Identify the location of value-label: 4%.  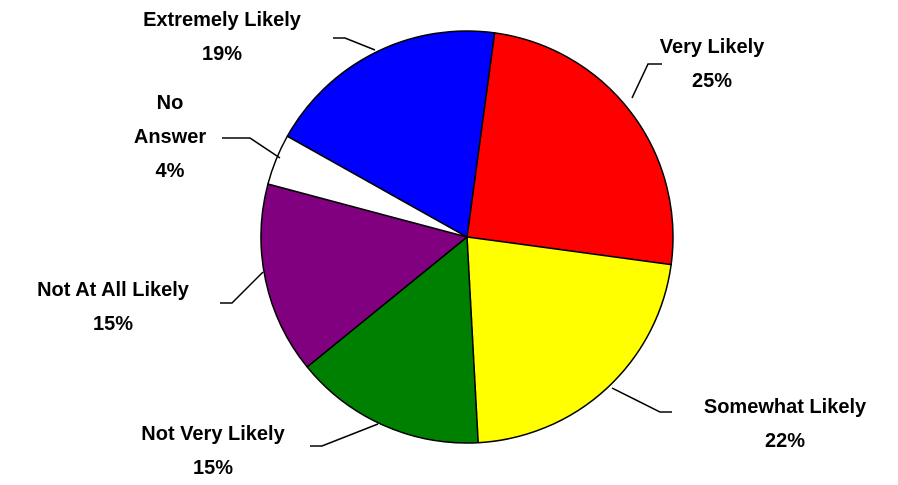
(170, 171).